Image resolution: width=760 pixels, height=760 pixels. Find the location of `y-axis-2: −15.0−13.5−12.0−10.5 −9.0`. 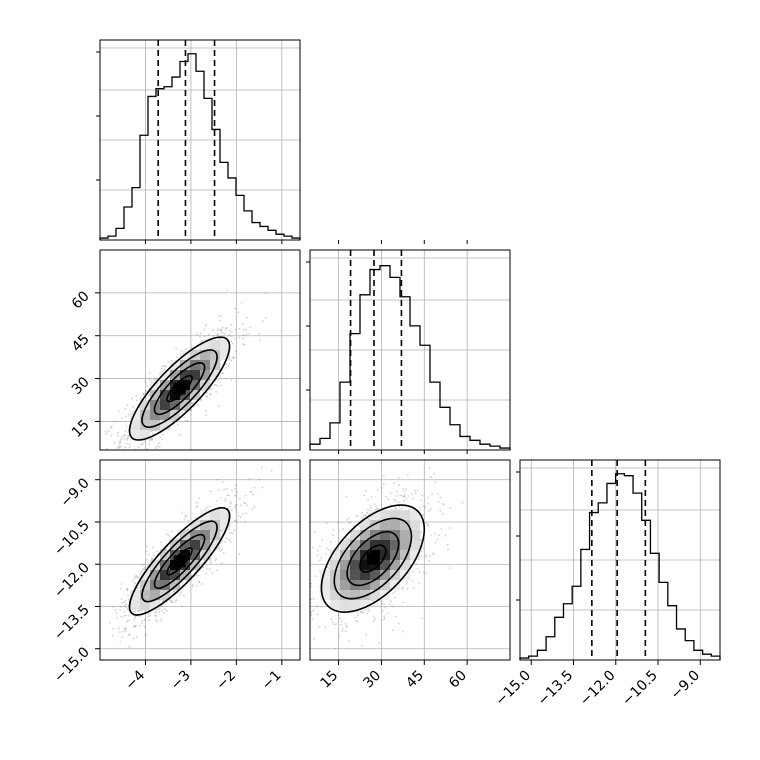

y-axis-2: −15.0−13.5−12.0−10.5 −9.0 is located at coordinates (75, 580).